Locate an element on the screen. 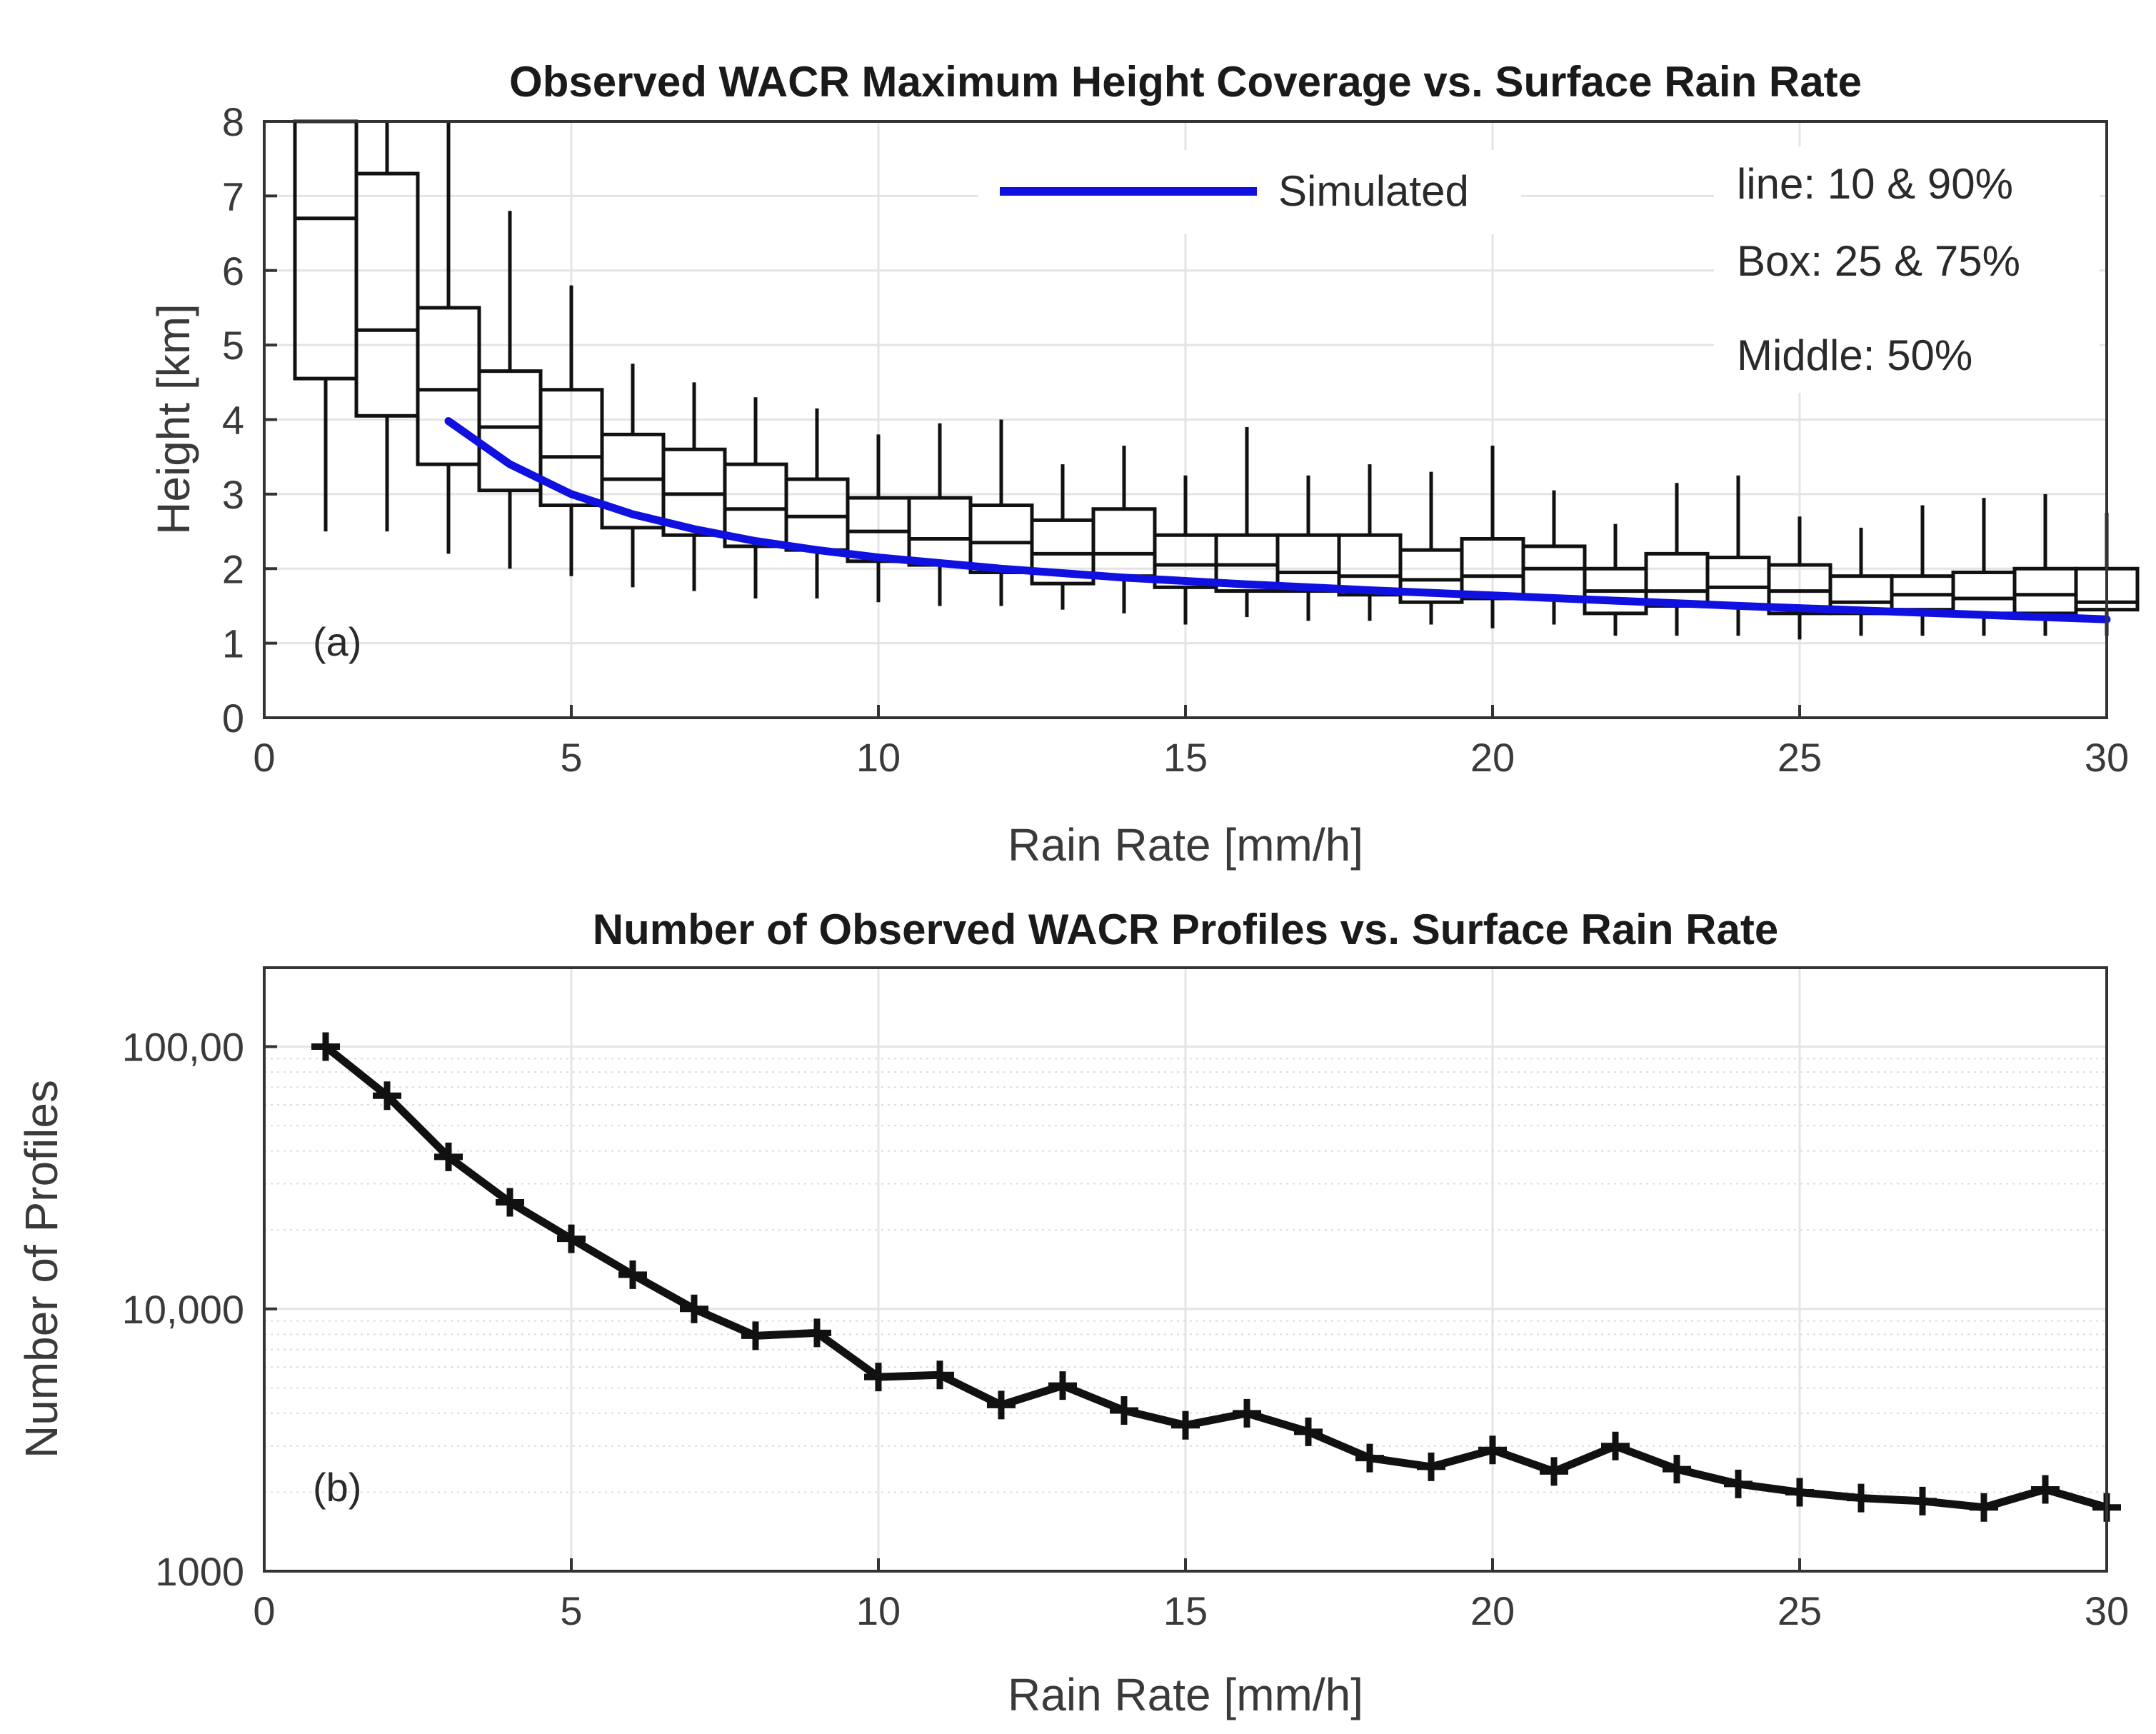  tick-label-a-y-1: 1 is located at coordinates (233, 643).